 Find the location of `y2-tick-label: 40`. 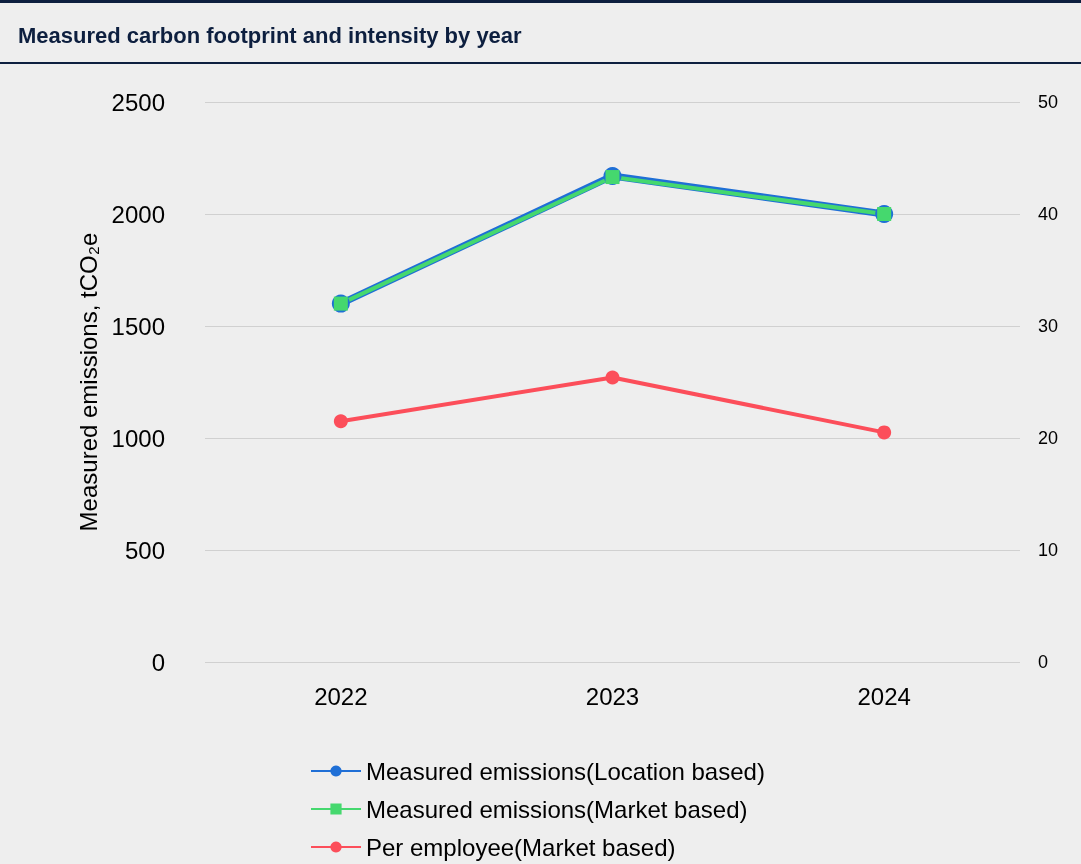

y2-tick-label: 40 is located at coordinates (1048, 214).